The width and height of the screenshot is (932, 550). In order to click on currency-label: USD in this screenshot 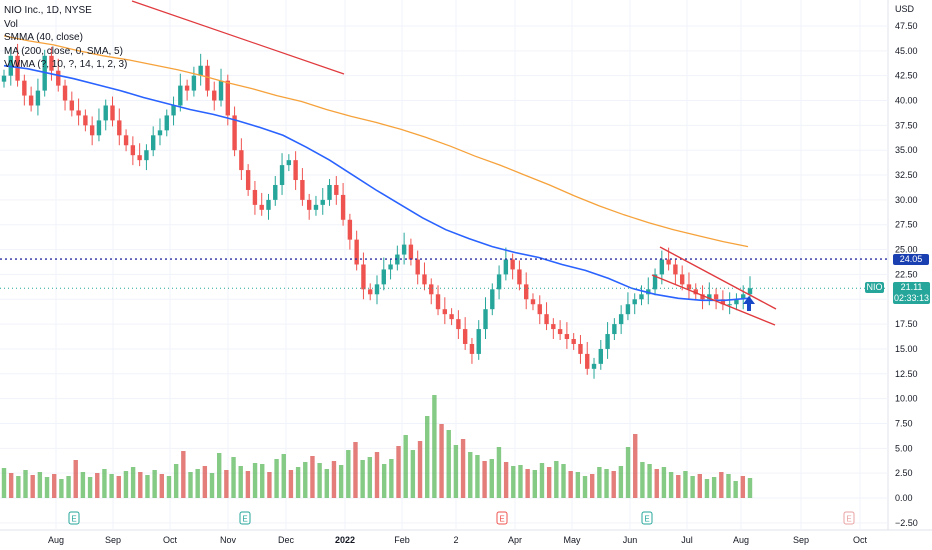, I will do `click(905, 9)`.